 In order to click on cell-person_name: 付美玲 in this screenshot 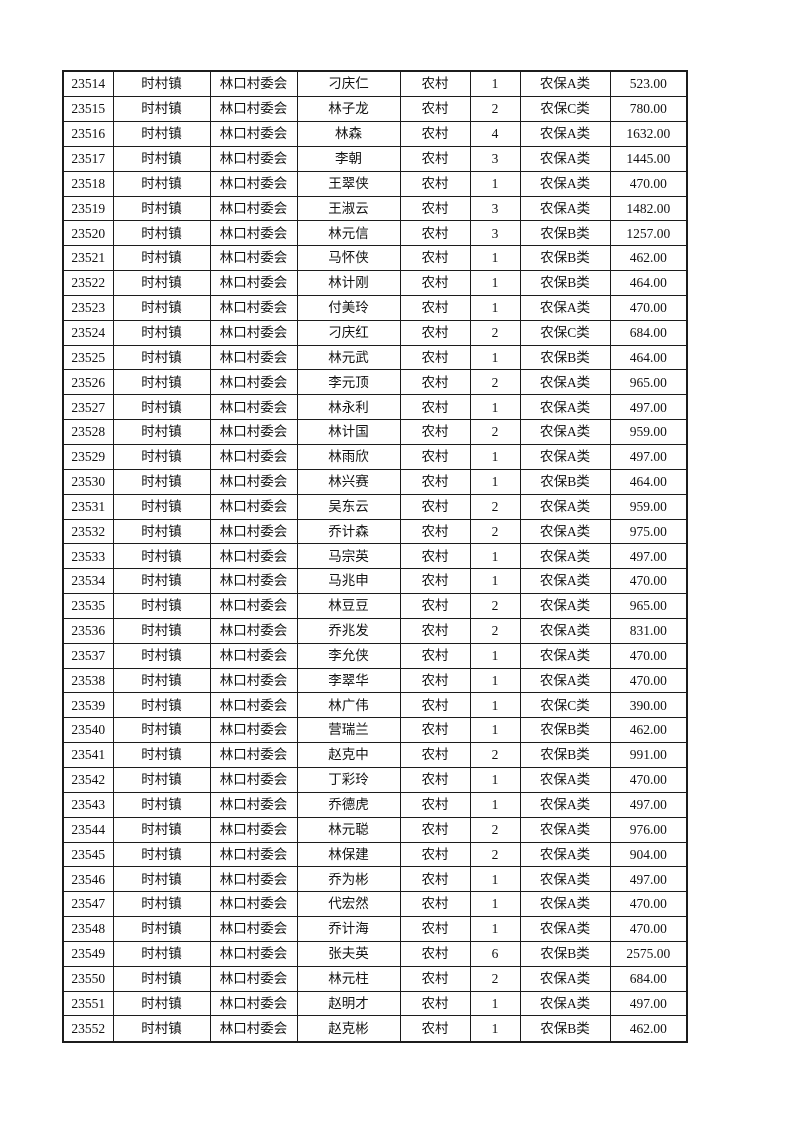, I will do `click(348, 307)`.